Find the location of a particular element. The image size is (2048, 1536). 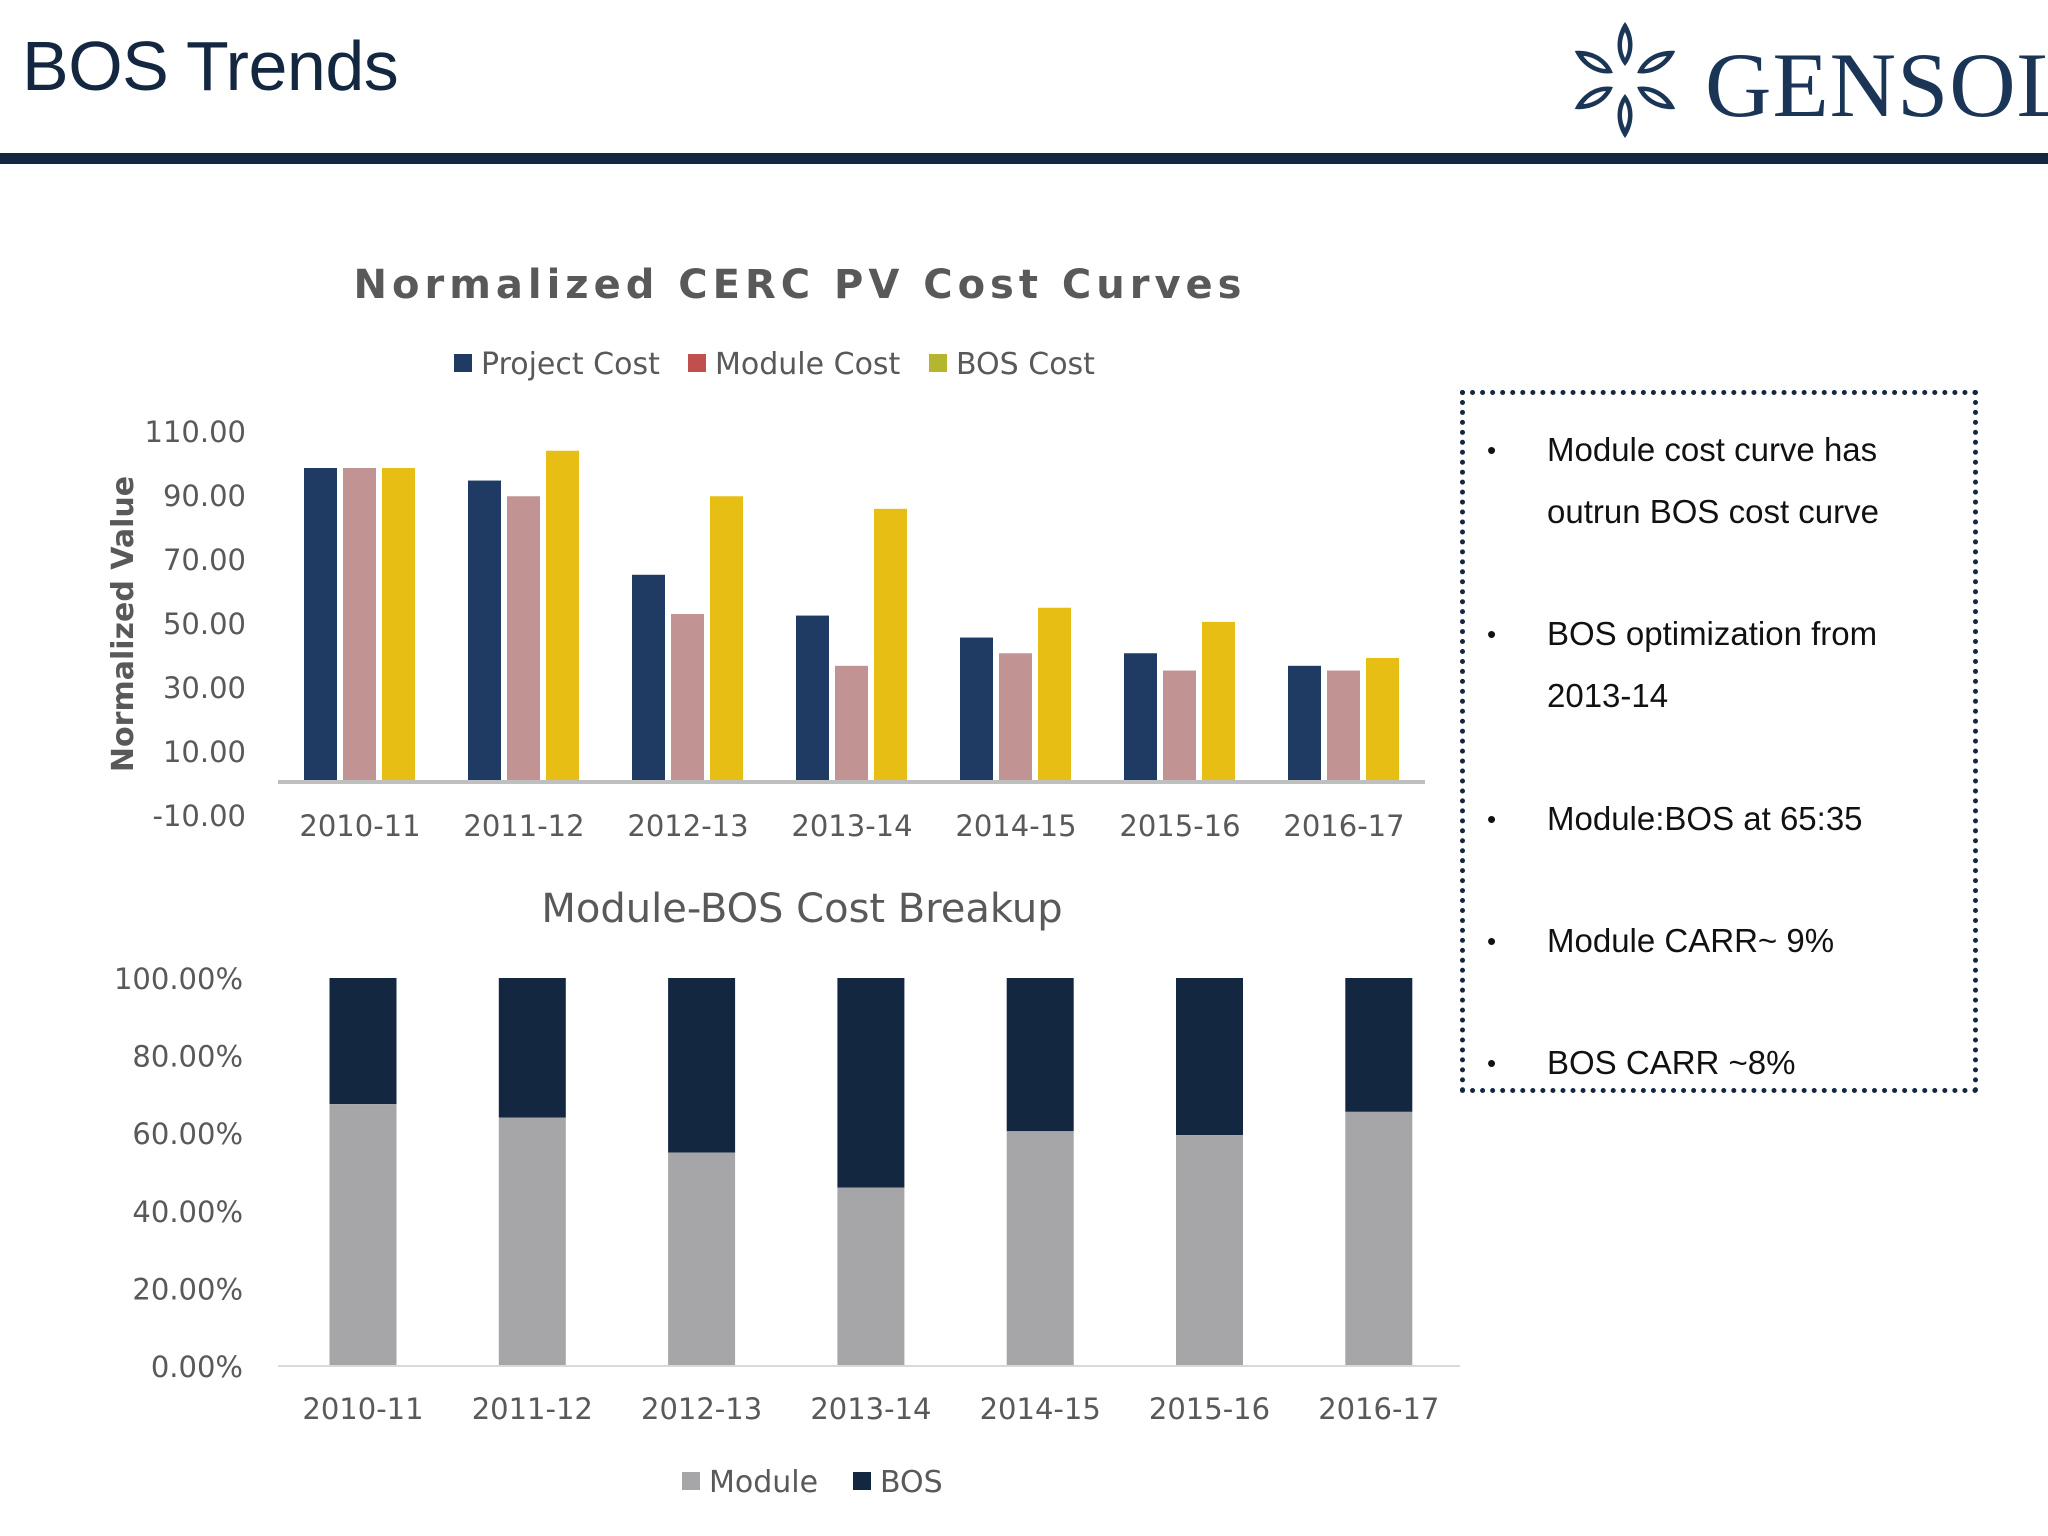

y-tick-label: 90.00 is located at coordinates (204, 496).